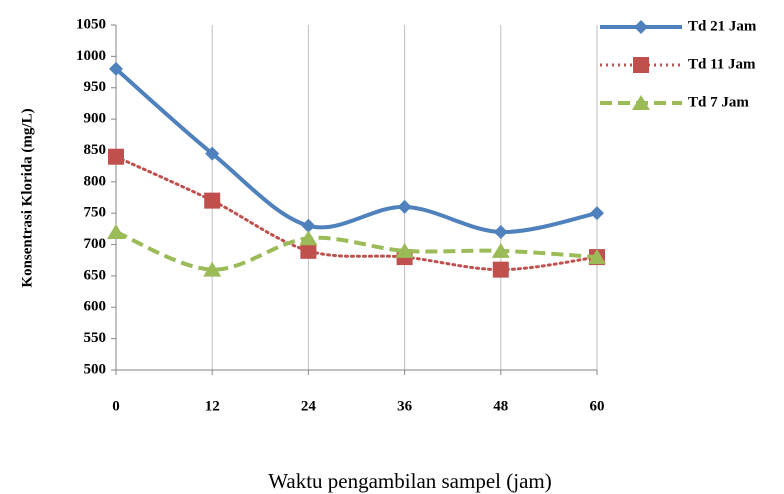 The height and width of the screenshot is (494, 784). I want to click on y-axis-label: Konsentrasi Klorida (mg/L), so click(27, 197).